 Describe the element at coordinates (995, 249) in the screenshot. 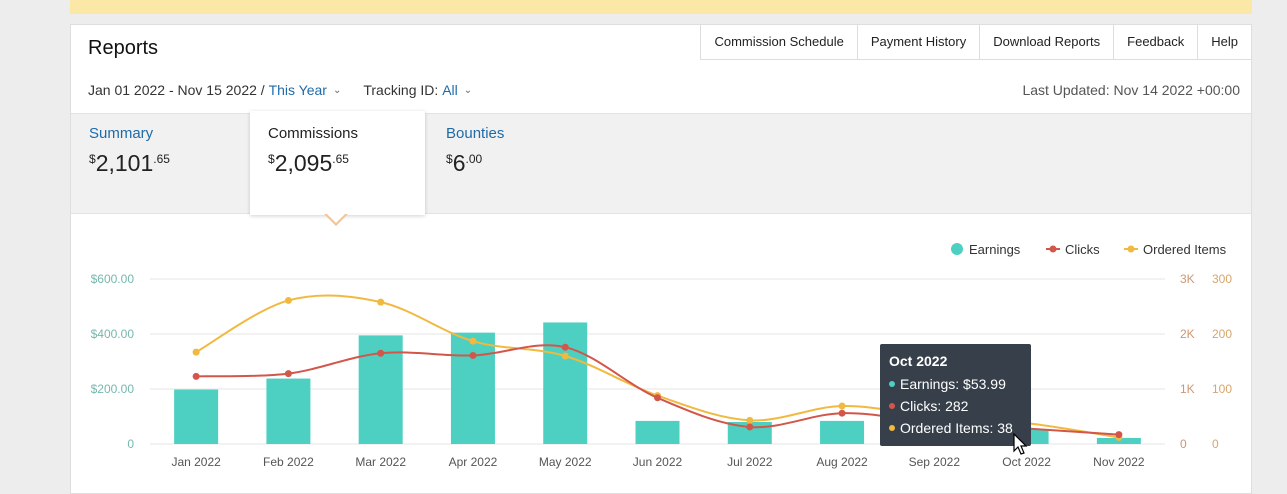

I see `legend-label: Earnings` at that location.